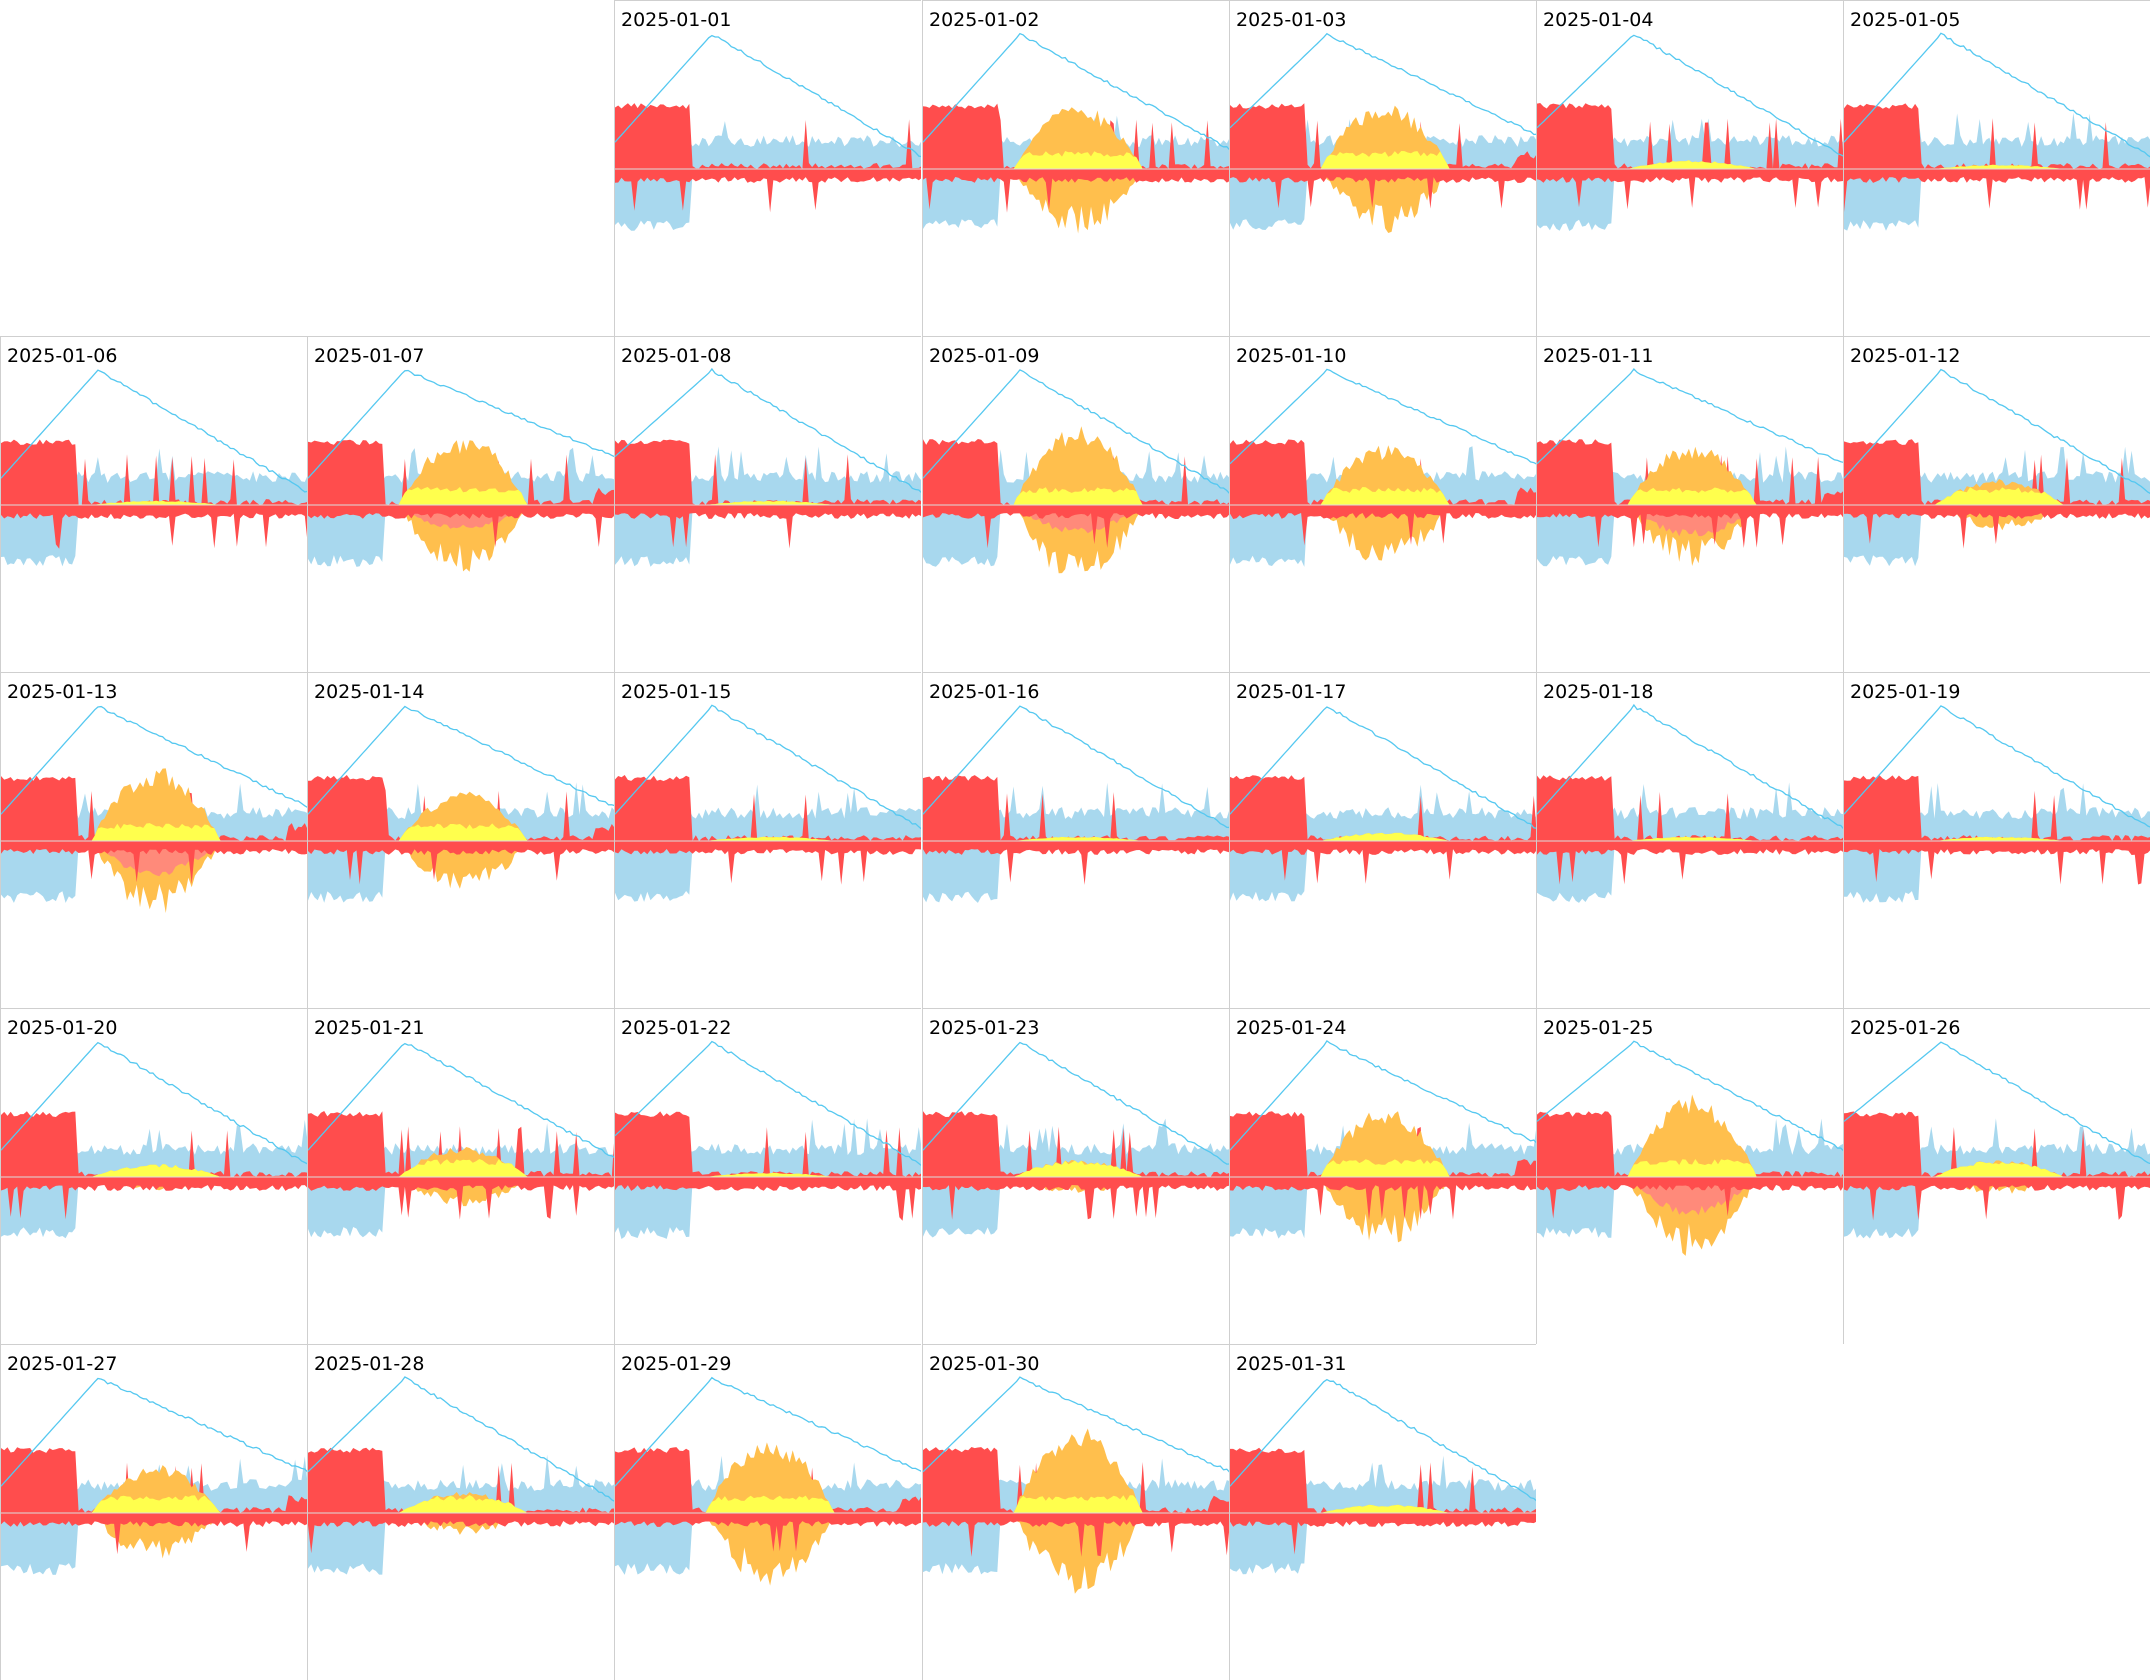 Image resolution: width=2150 pixels, height=1680 pixels. I want to click on day-panel: 2025-01-15, so click(767, 840).